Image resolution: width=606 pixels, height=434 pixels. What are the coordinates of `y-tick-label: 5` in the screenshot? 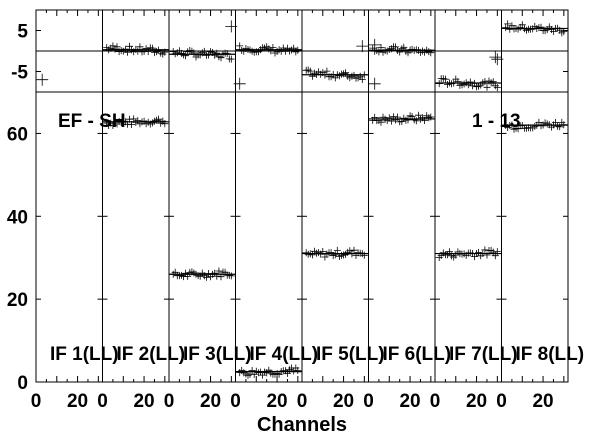 It's located at (22, 32).